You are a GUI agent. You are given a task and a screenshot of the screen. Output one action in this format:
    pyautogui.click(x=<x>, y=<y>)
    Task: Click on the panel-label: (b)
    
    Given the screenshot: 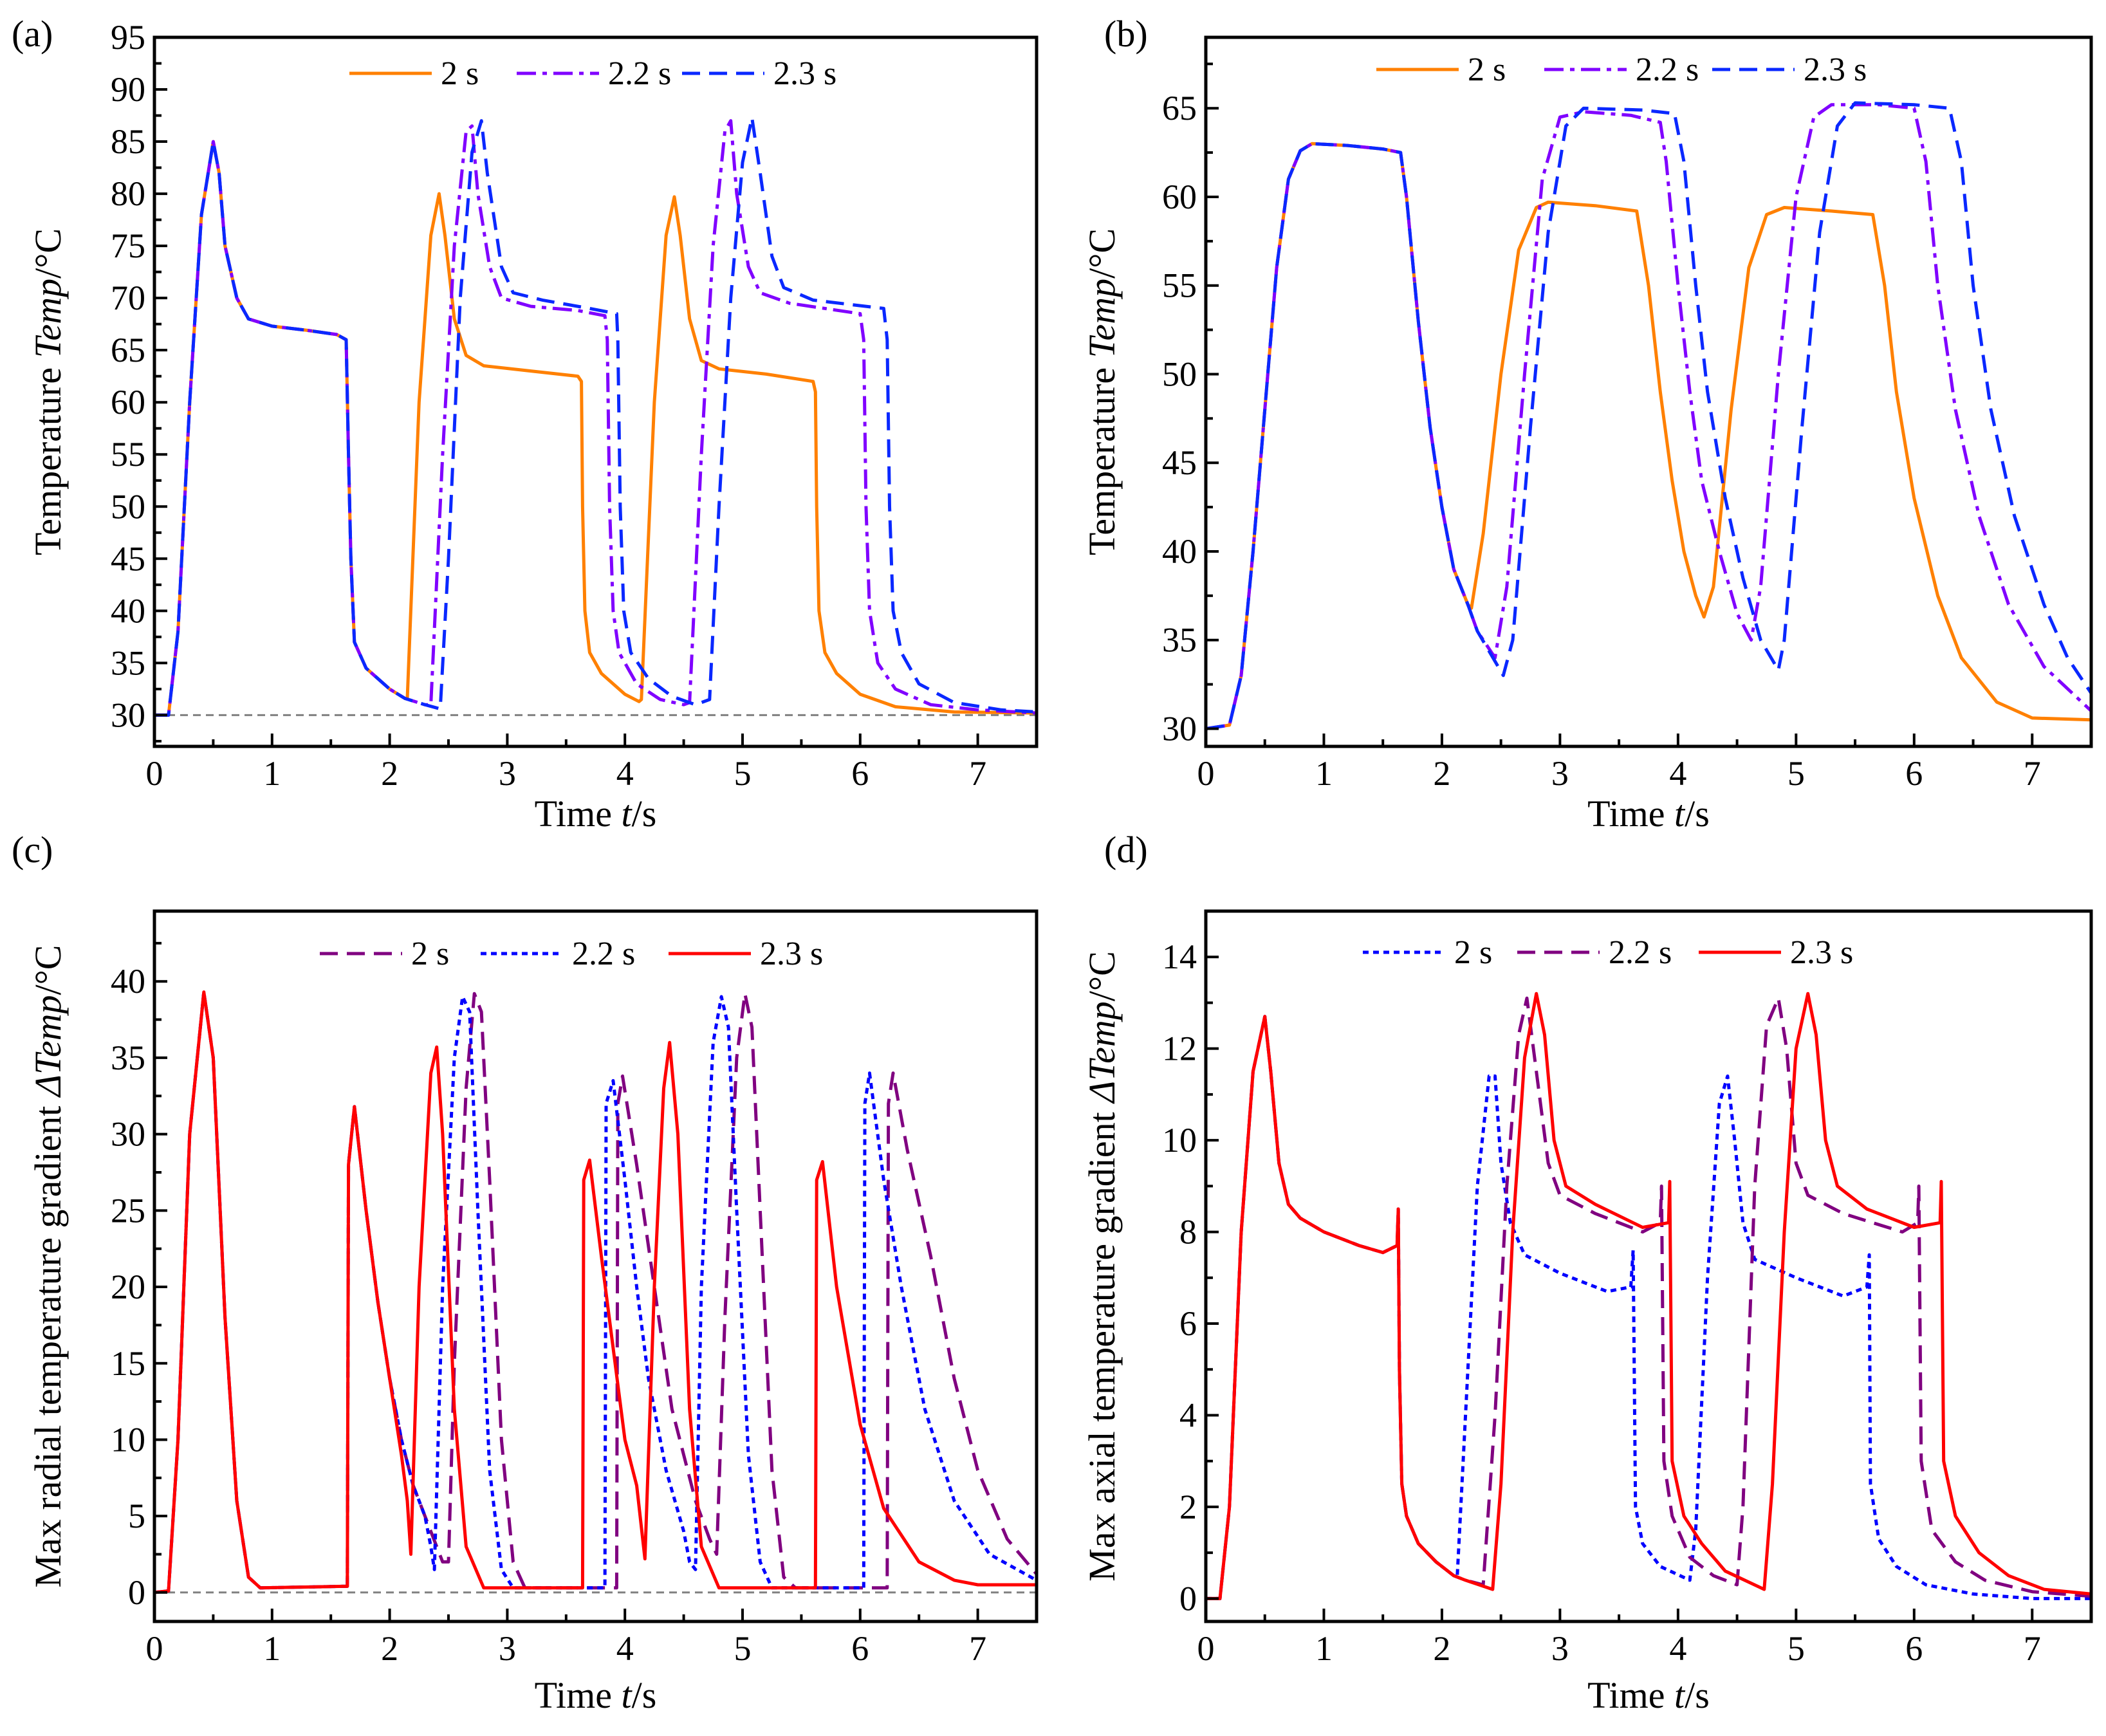 What is the action you would take?
    pyautogui.click(x=1126, y=34)
    